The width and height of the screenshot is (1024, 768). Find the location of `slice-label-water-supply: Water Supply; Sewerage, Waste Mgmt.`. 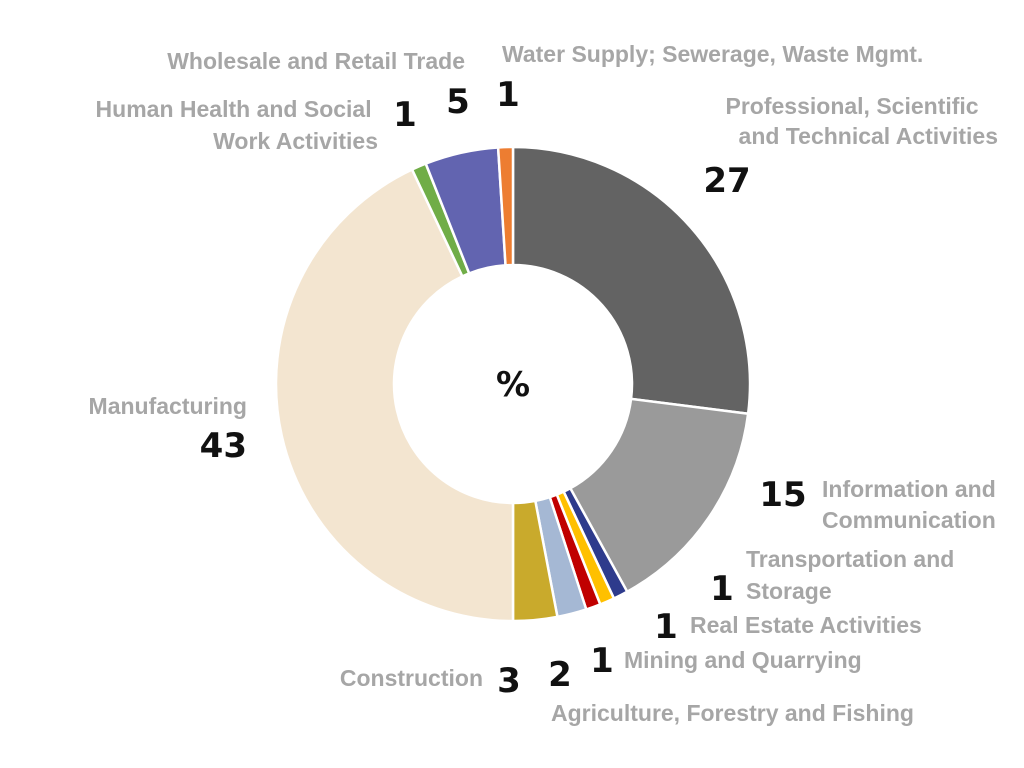

slice-label-water-supply: Water Supply; Sewerage, Waste Mgmt. is located at coordinates (712, 54).